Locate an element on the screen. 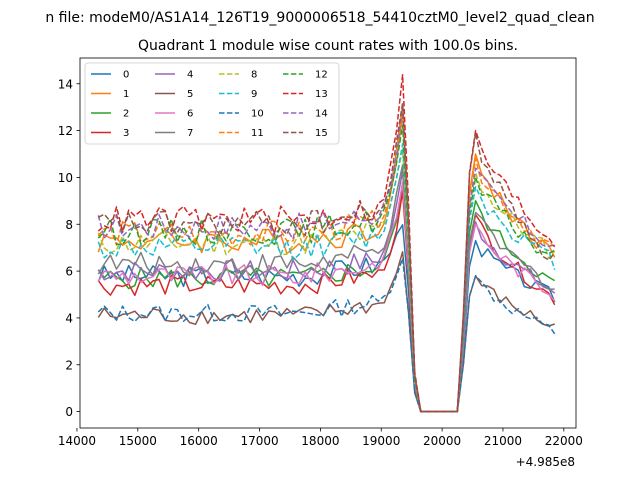  y-tick-label: 6 is located at coordinates (69, 272).